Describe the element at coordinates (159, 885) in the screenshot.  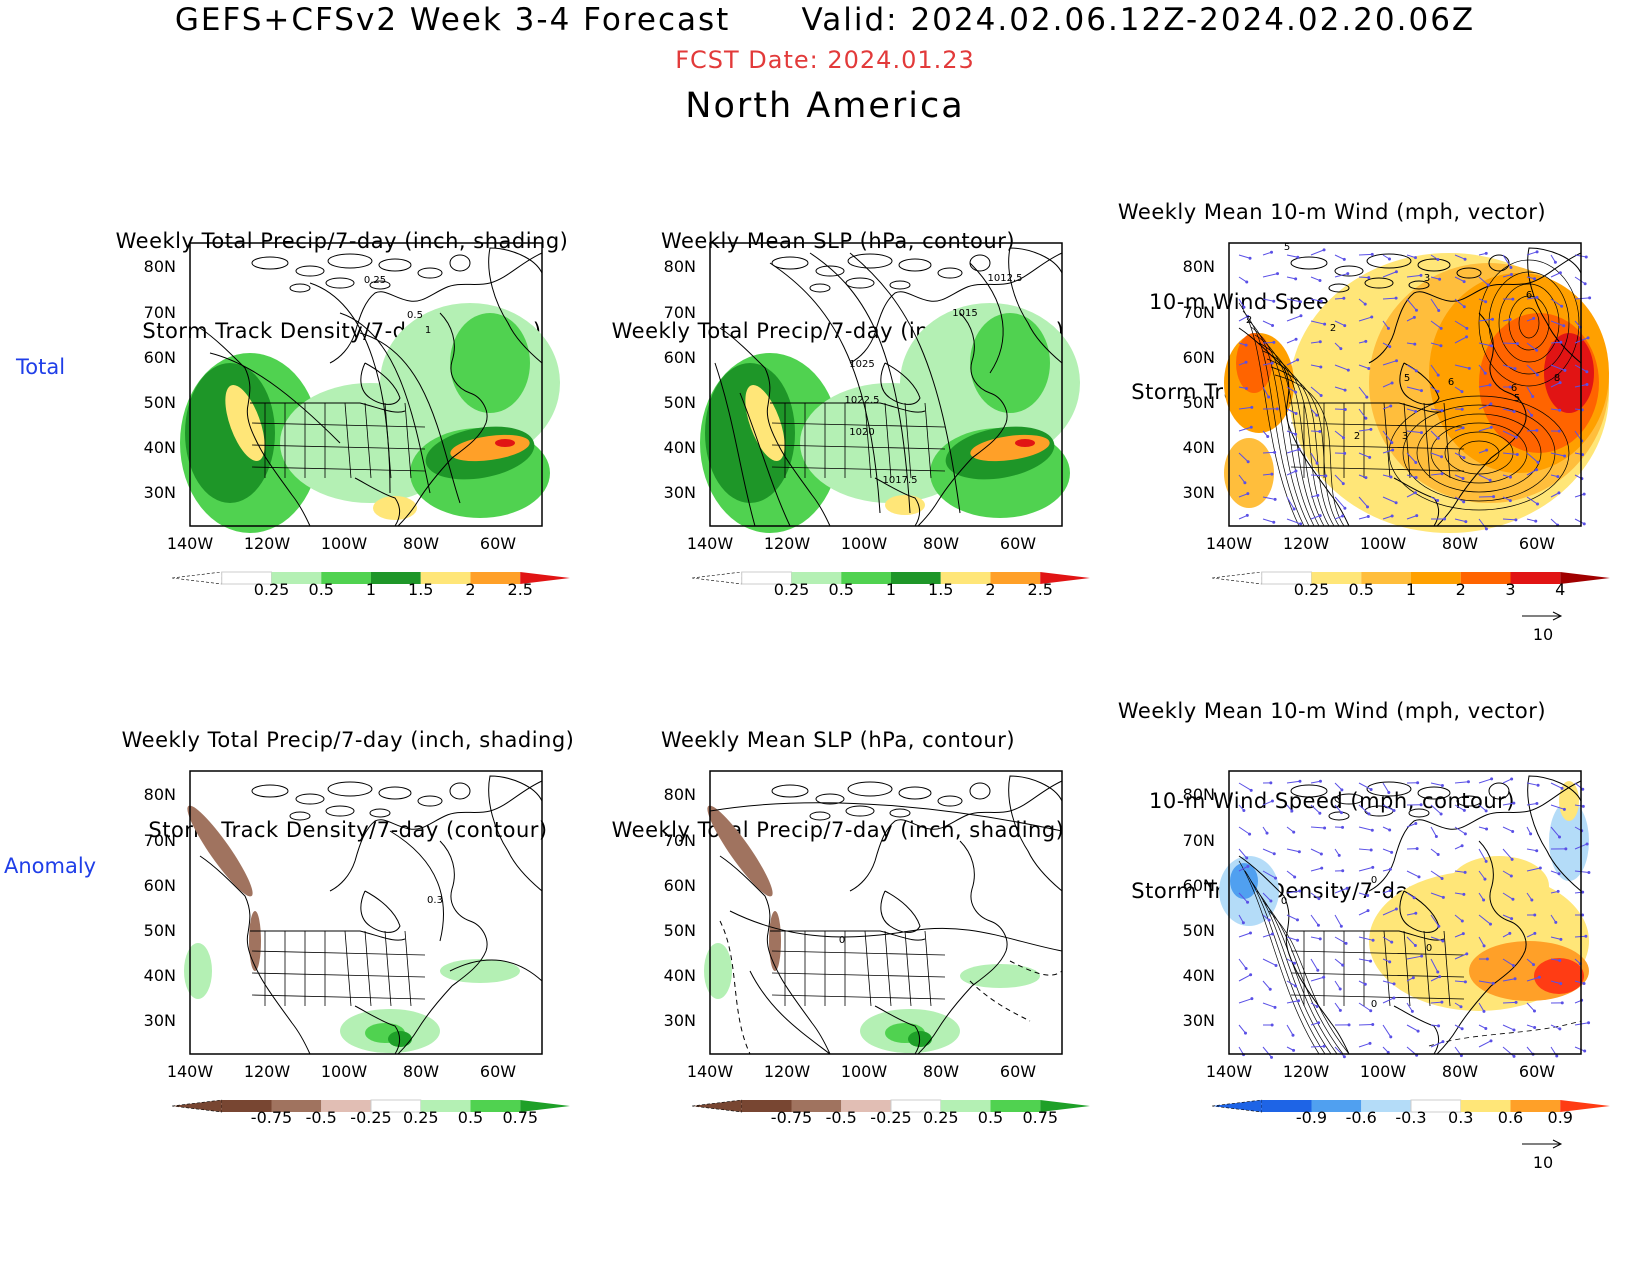
I see `latitude-label: 60N` at that location.